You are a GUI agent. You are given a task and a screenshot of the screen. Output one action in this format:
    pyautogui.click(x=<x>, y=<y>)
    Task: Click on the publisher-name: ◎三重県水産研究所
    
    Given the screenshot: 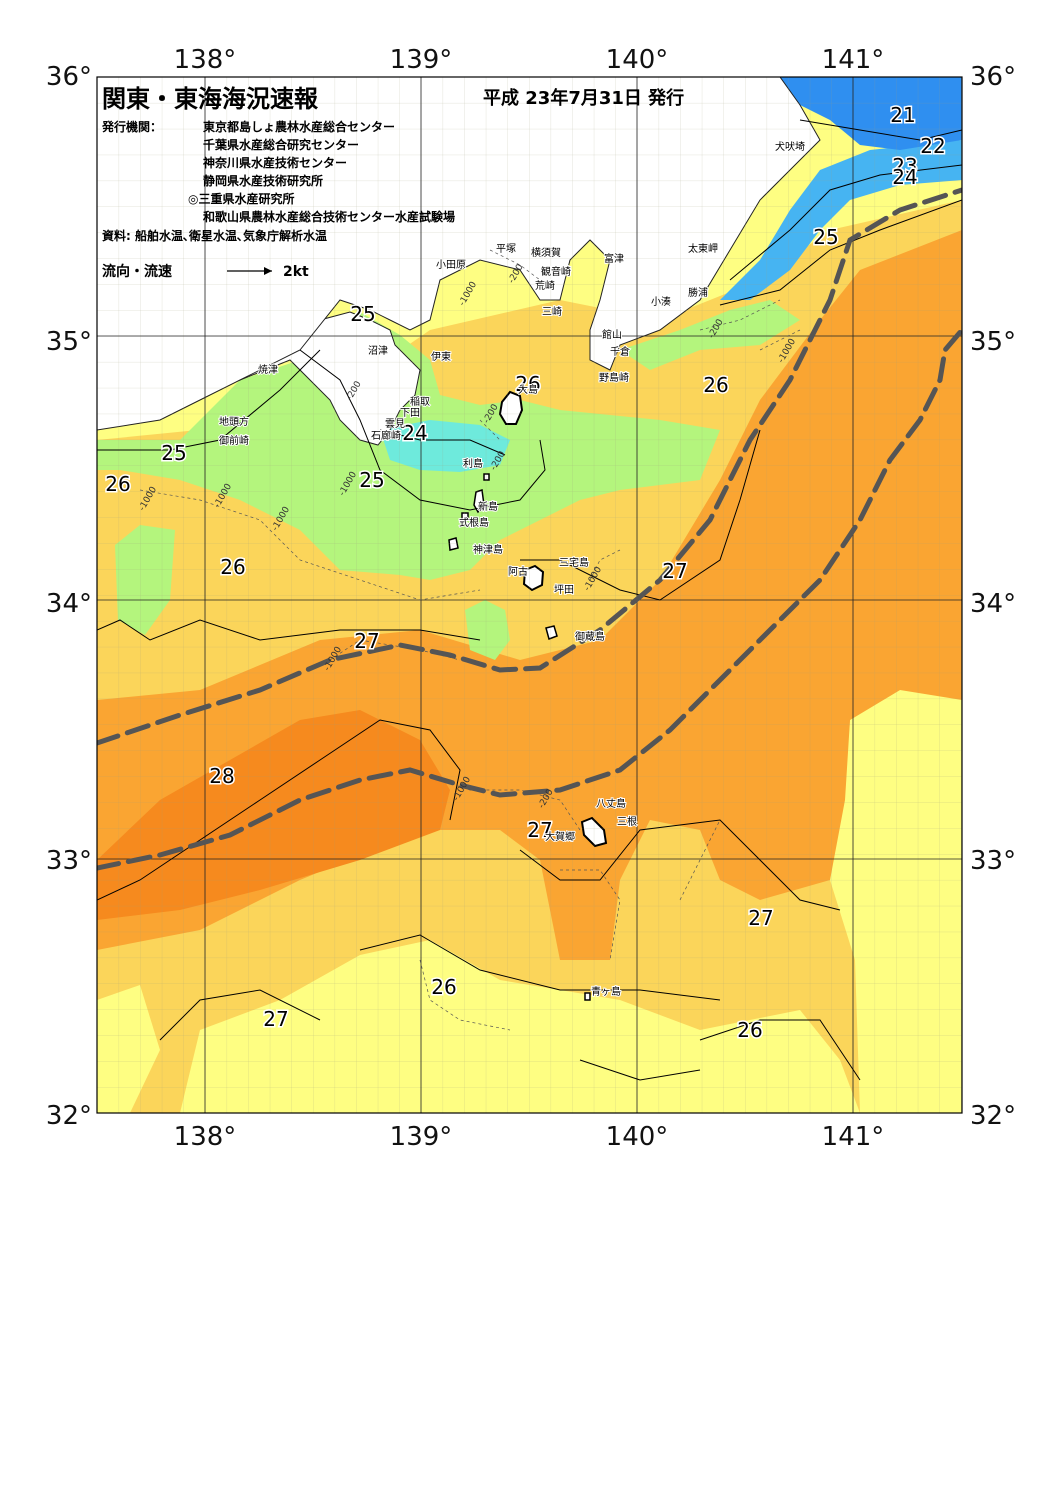 What is the action you would take?
    pyautogui.click(x=241, y=198)
    